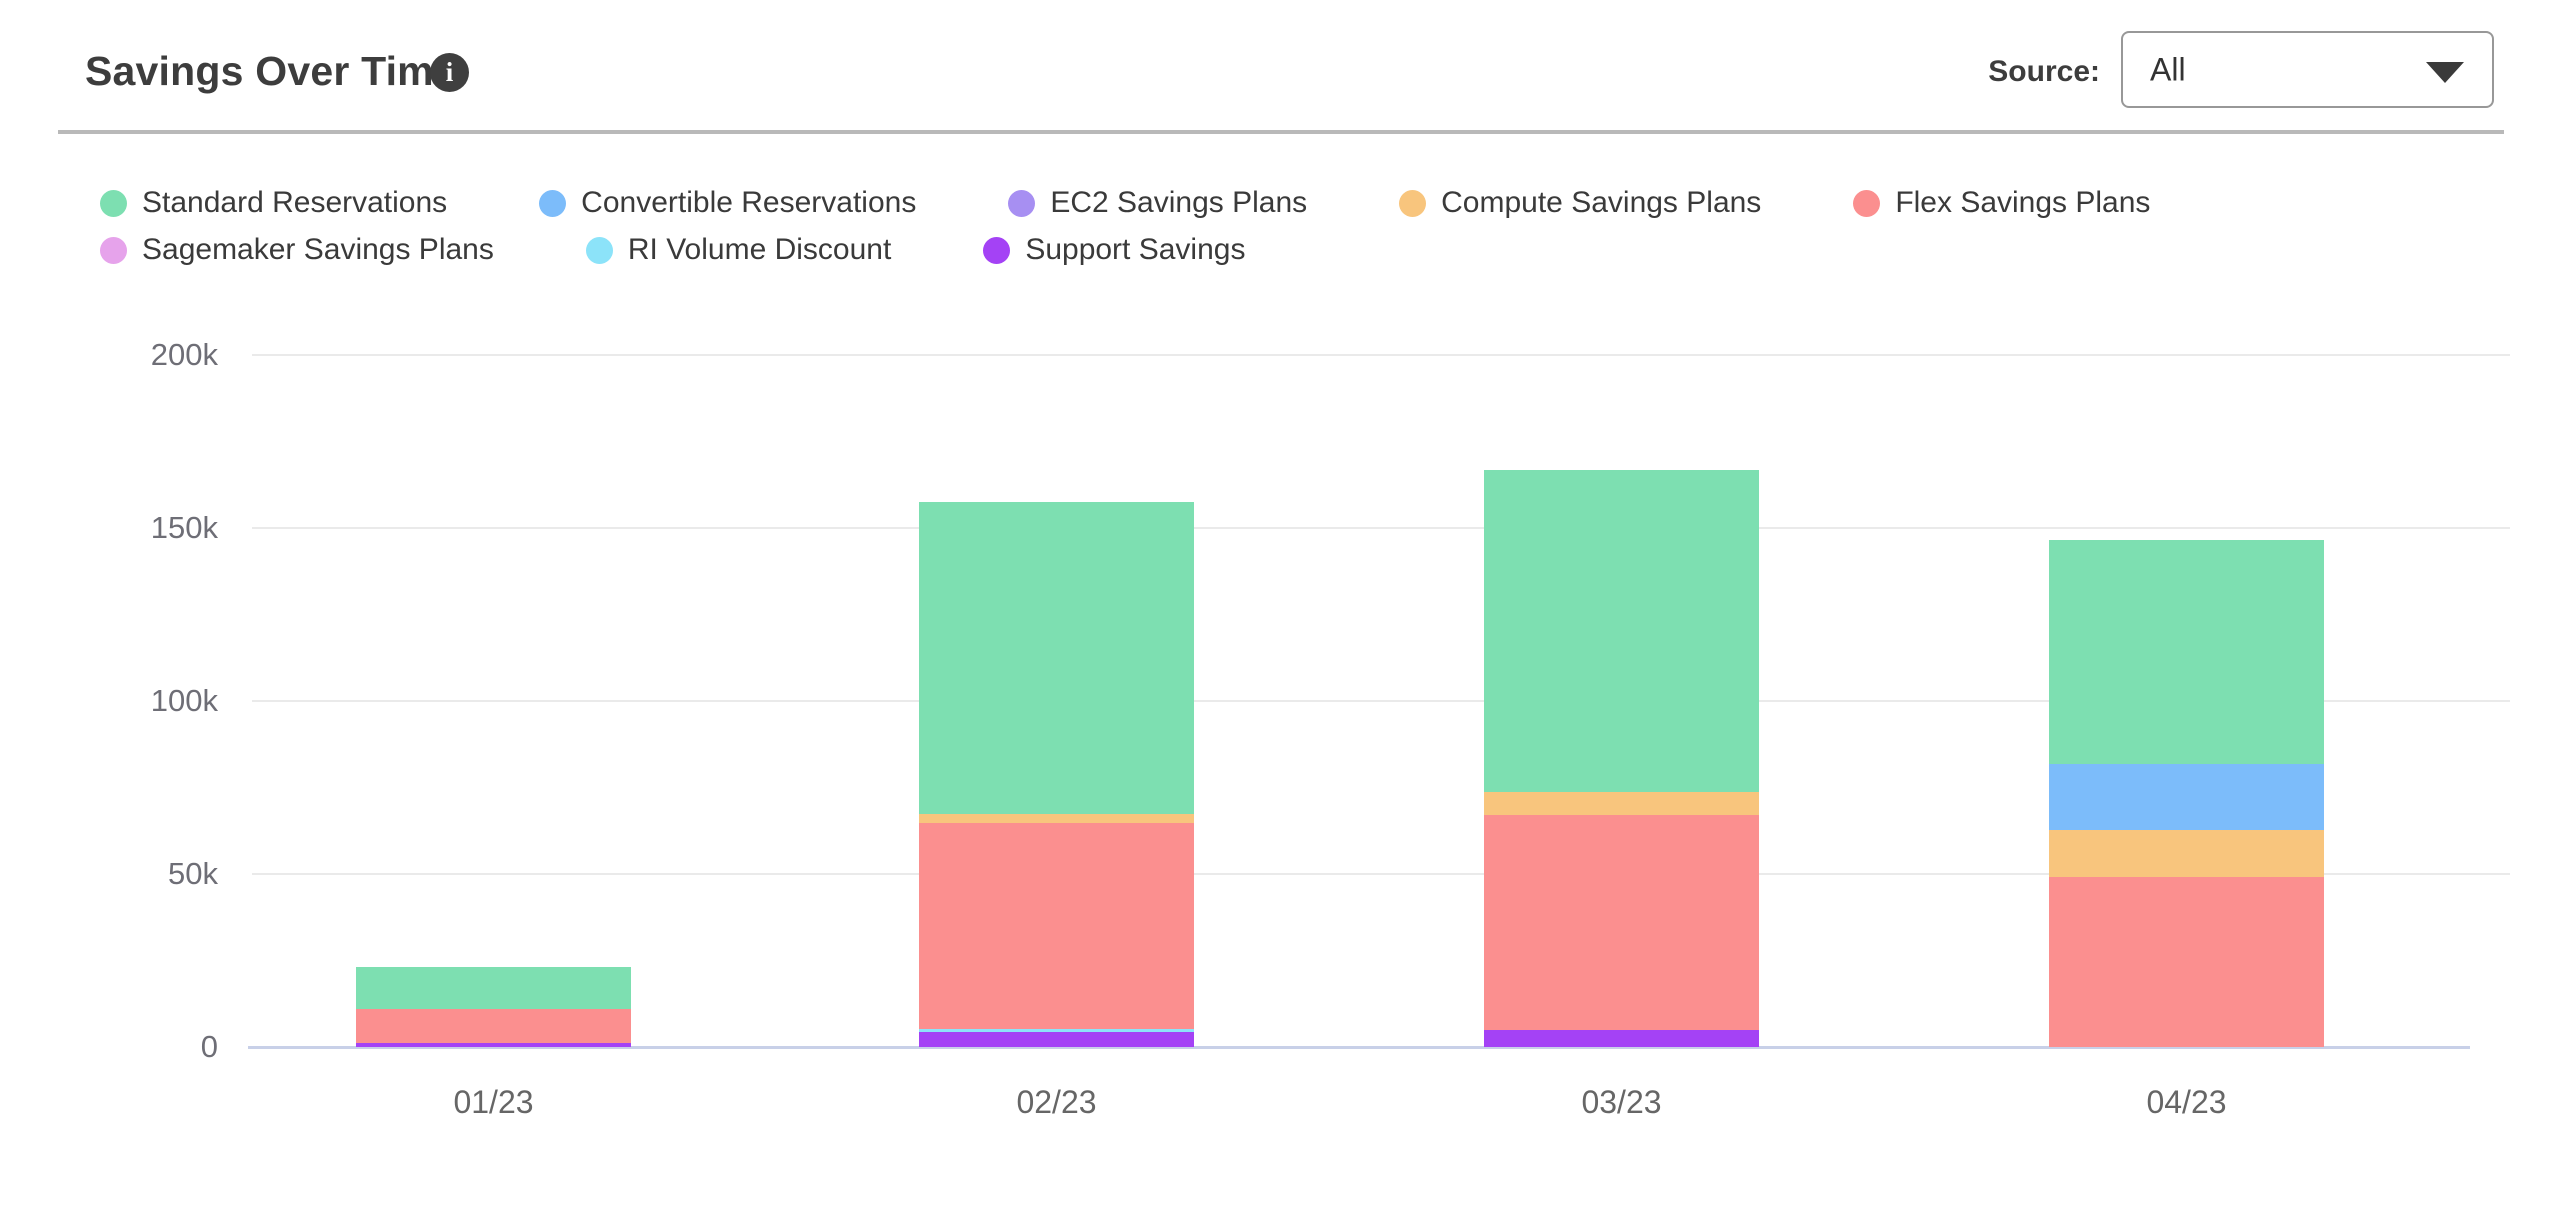 The height and width of the screenshot is (1222, 2562). Describe the element at coordinates (184, 527) in the screenshot. I see `y-axis-tick-label: 150k` at that location.